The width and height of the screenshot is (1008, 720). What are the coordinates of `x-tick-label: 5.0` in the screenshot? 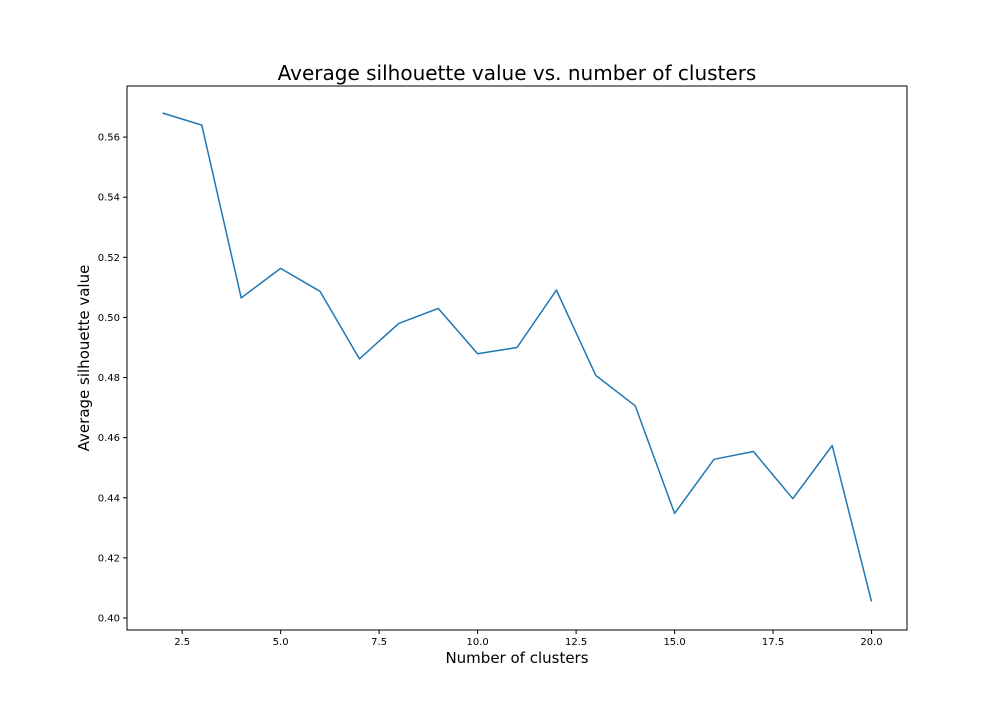 It's located at (281, 642).